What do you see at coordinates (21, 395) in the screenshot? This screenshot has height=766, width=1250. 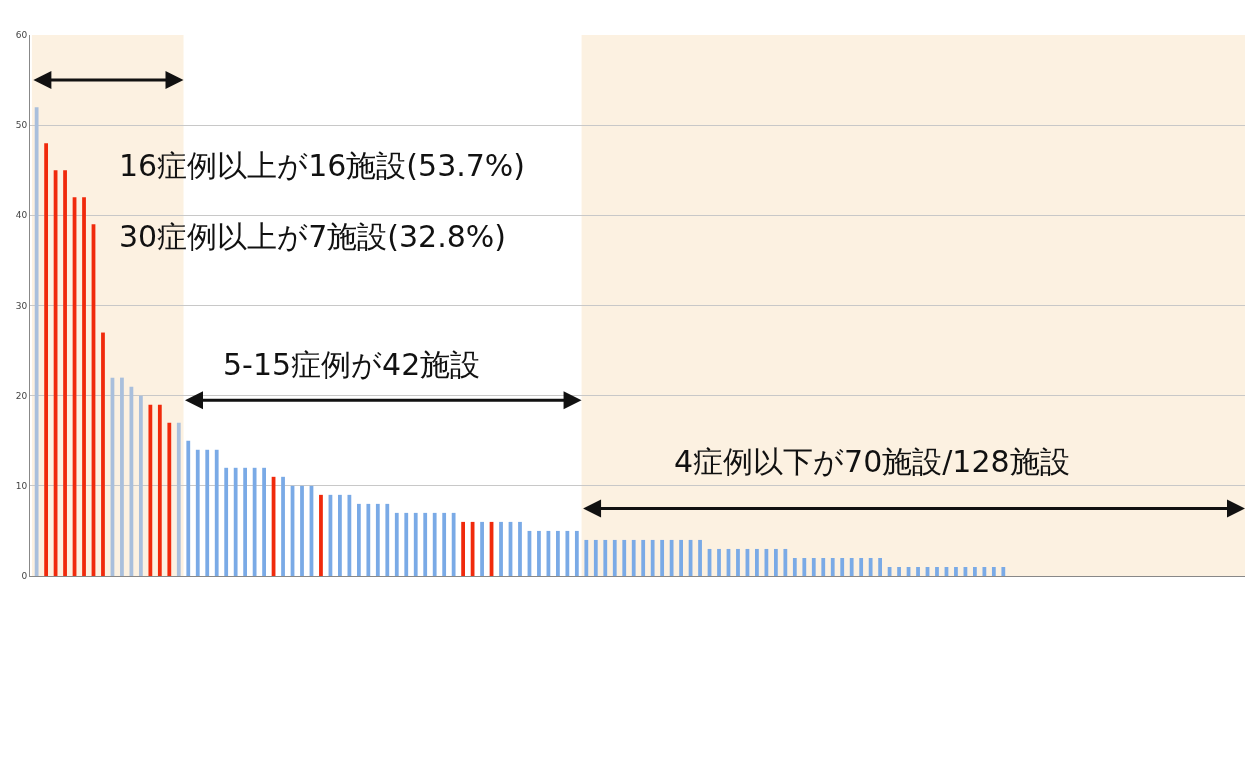 I see `y-tick-label: 20` at bounding box center [21, 395].